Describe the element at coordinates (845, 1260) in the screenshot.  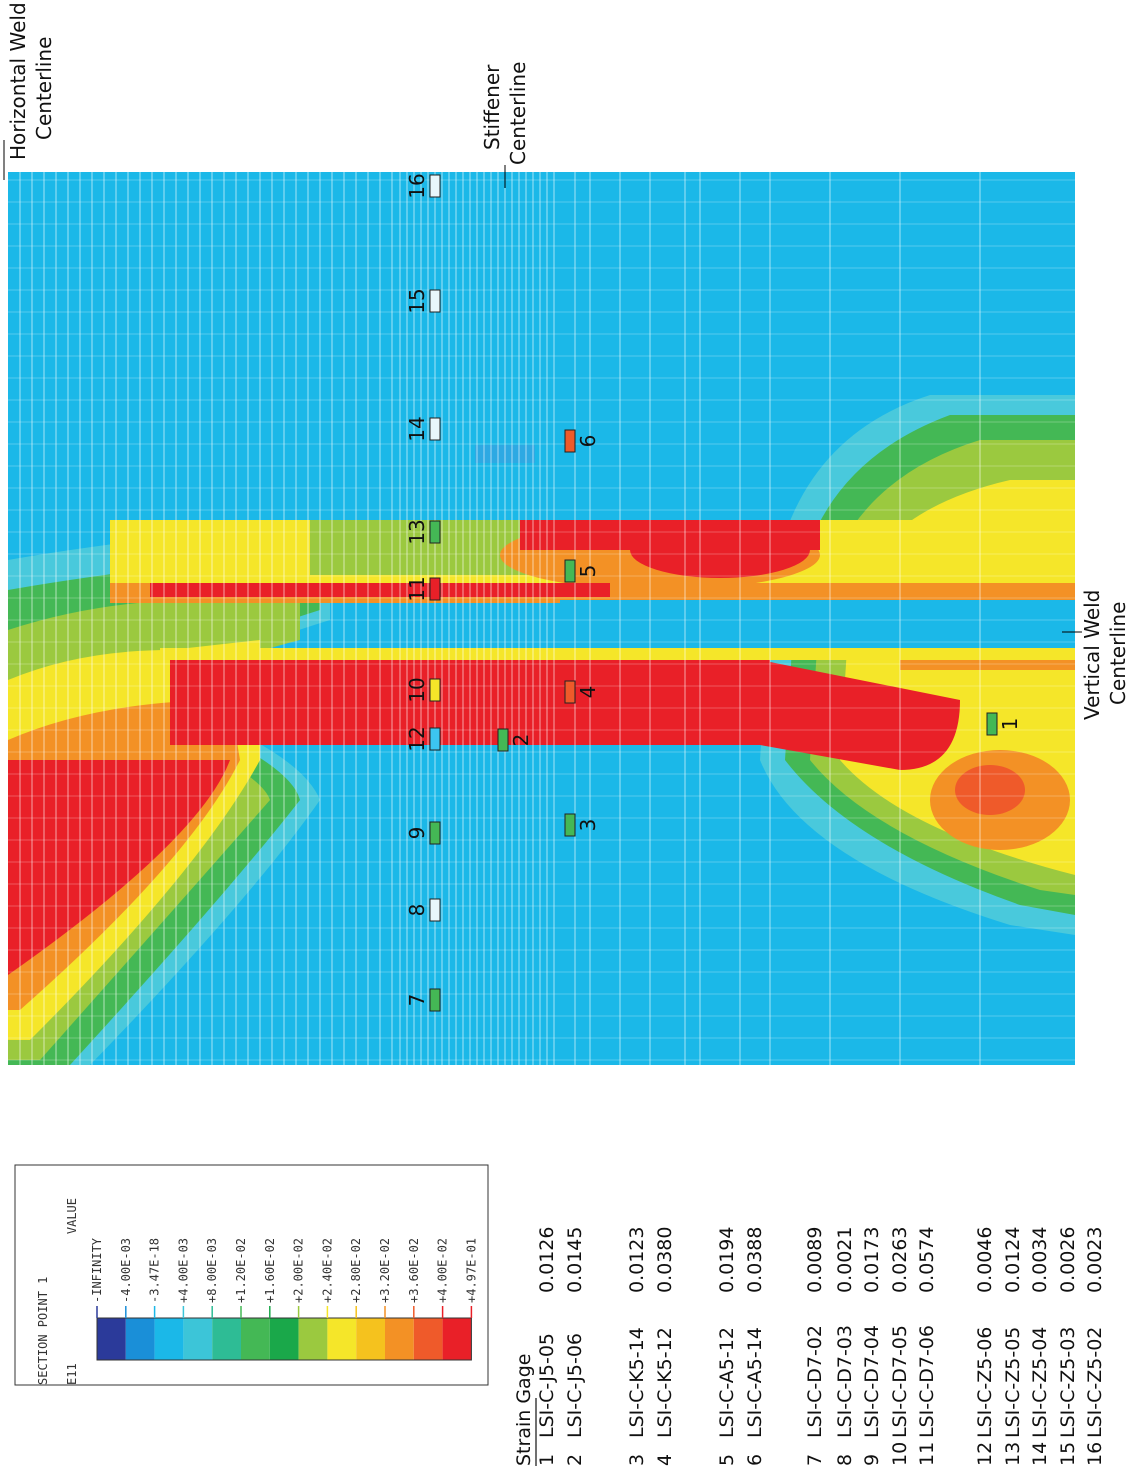
I see `gage-strain: 0.0021` at that location.